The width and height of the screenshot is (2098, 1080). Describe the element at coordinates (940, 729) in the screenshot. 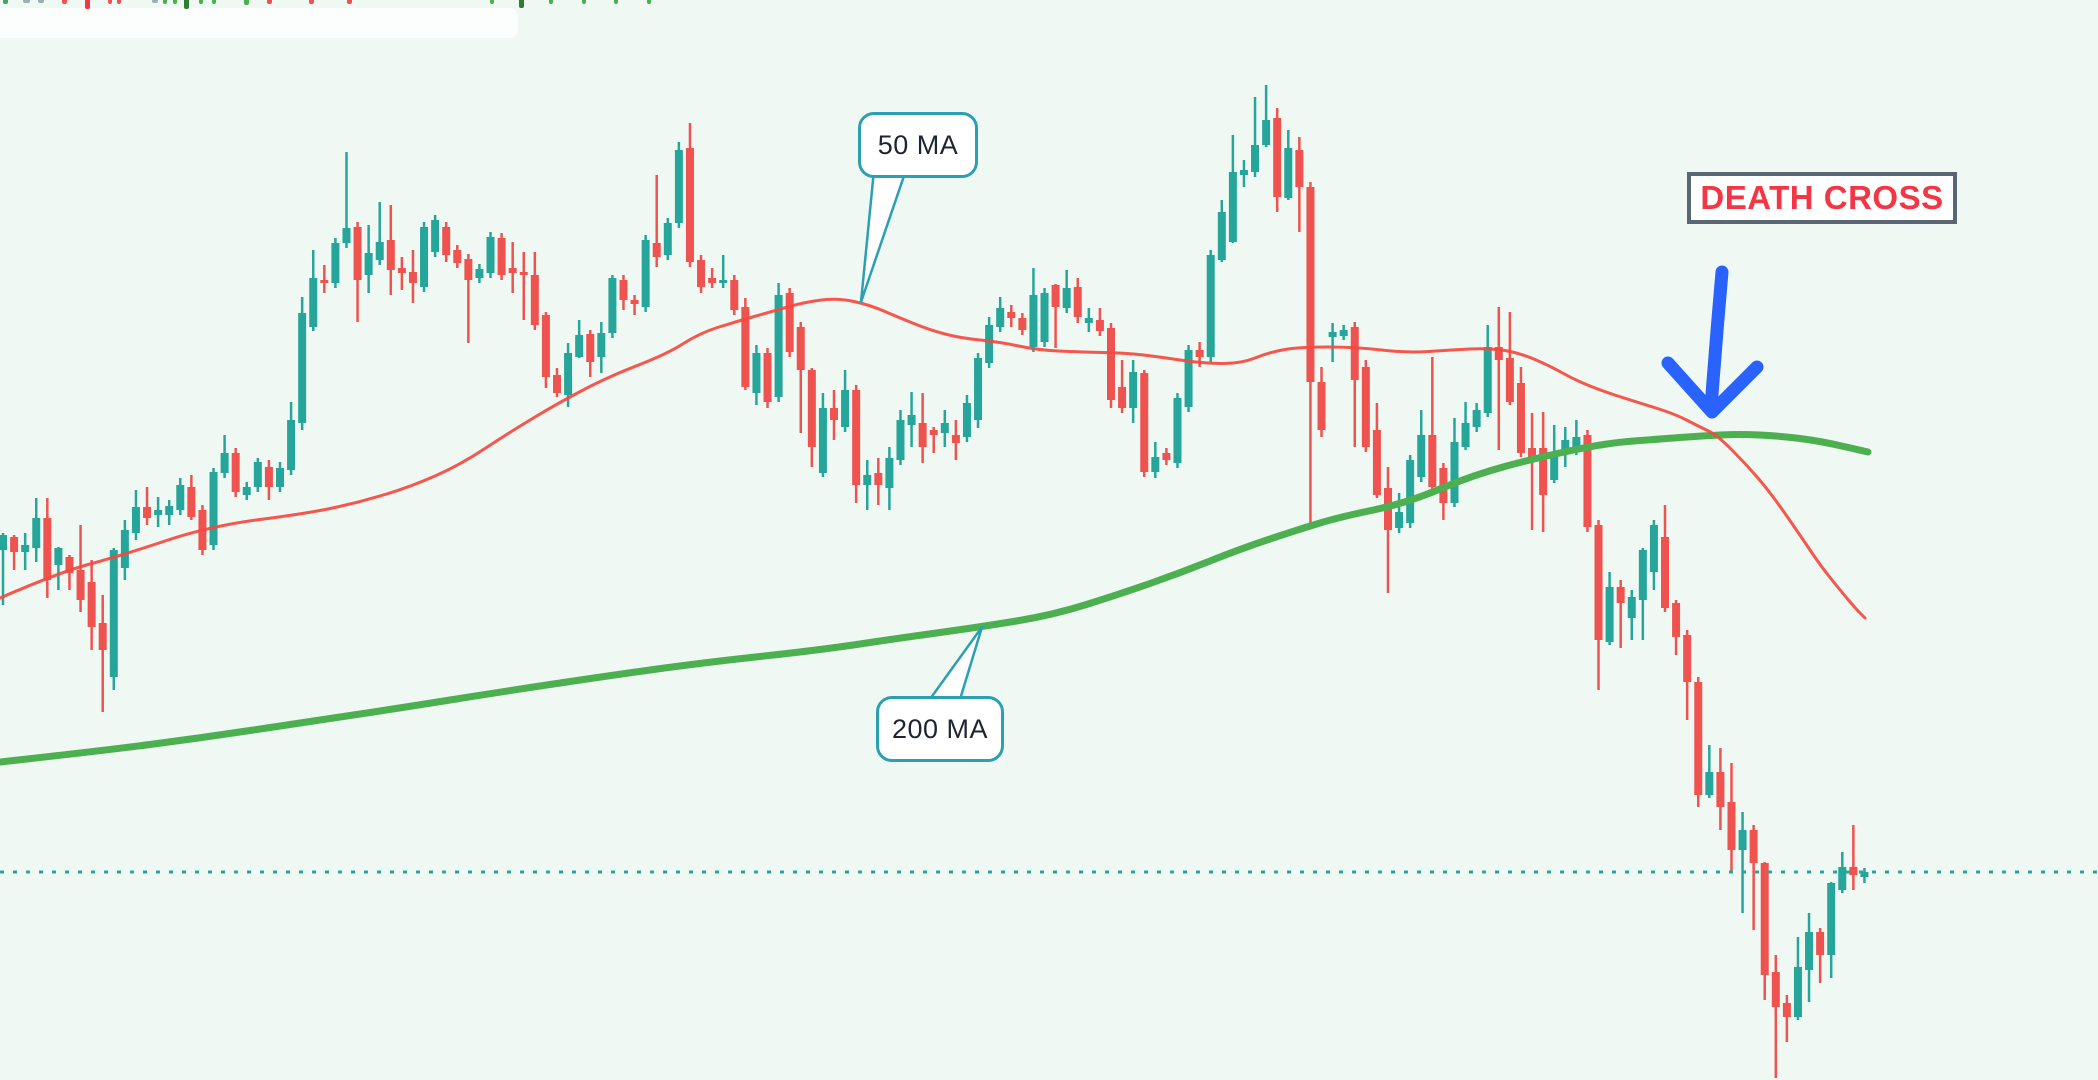

I see `ma200-callout: 200 MA` at that location.